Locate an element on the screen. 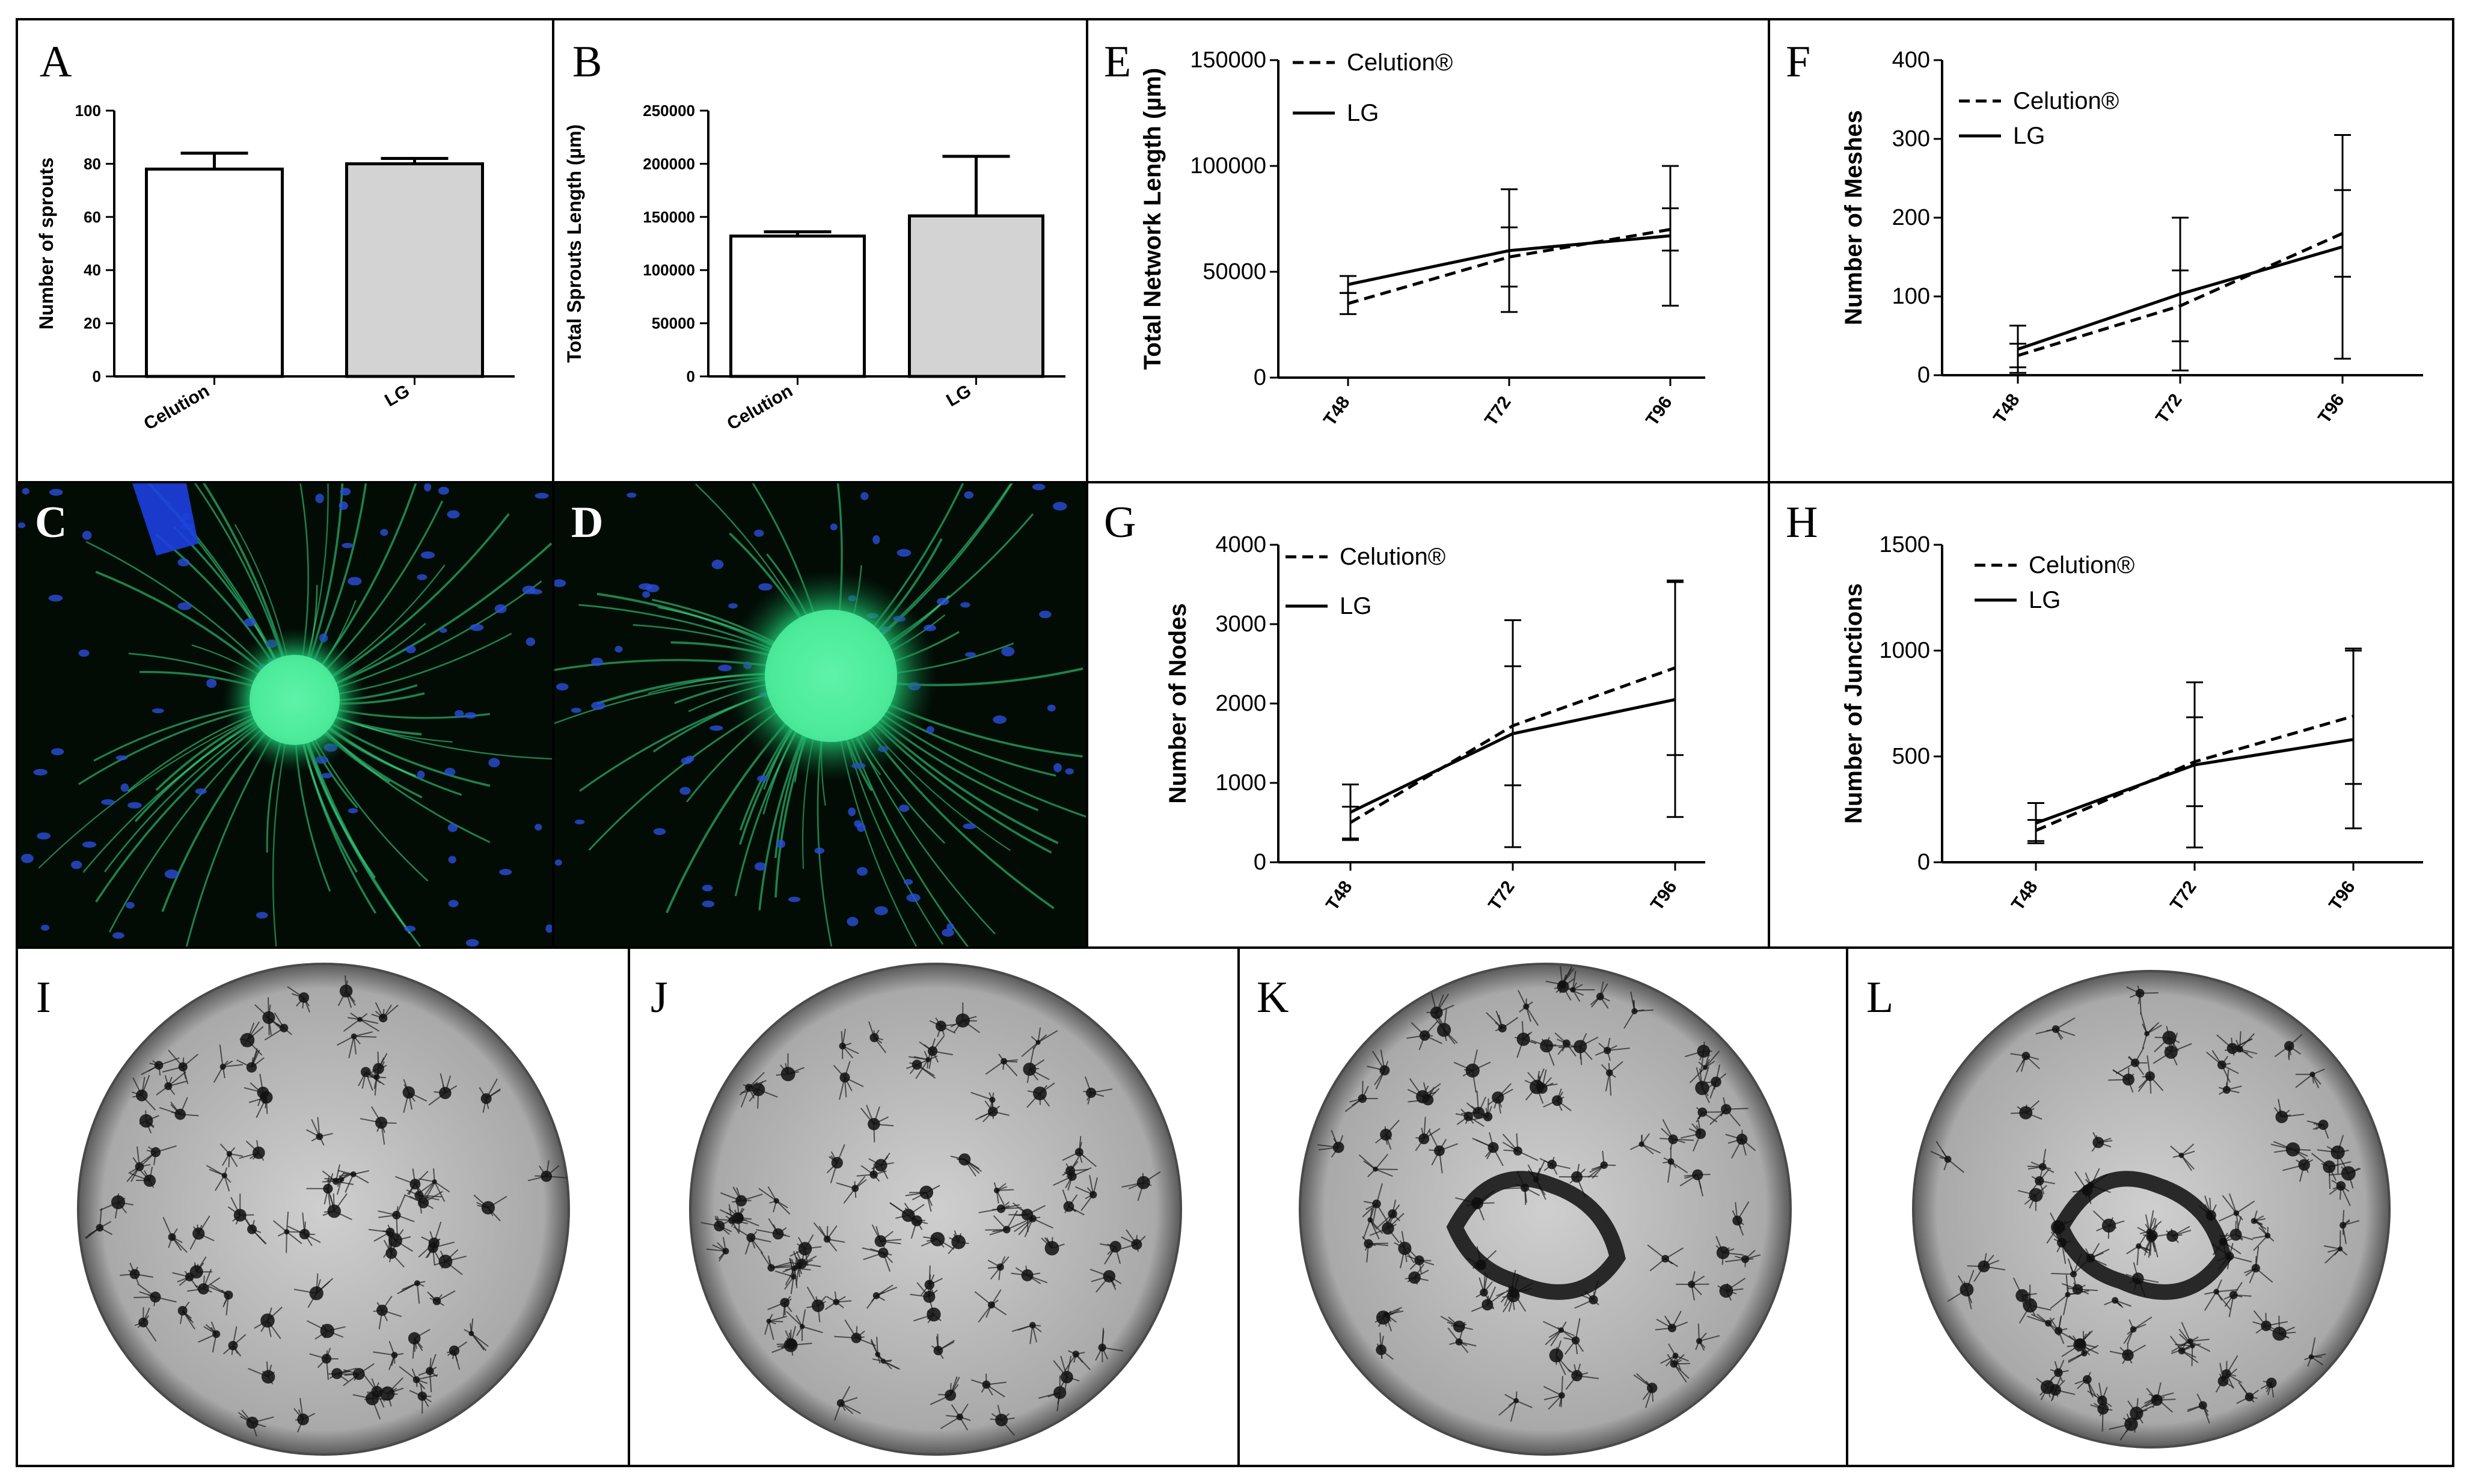 The width and height of the screenshot is (2470, 1484). well-disc is located at coordinates (935, 1209).